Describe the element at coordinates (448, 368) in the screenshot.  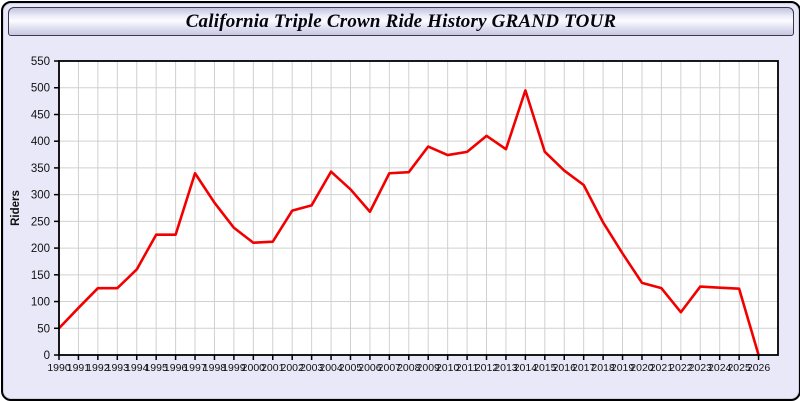
I see `svg-text: 2010` at that location.